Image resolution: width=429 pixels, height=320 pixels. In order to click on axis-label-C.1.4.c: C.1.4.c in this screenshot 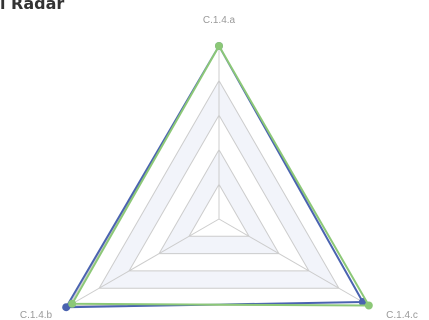, I will do `click(402, 315)`.